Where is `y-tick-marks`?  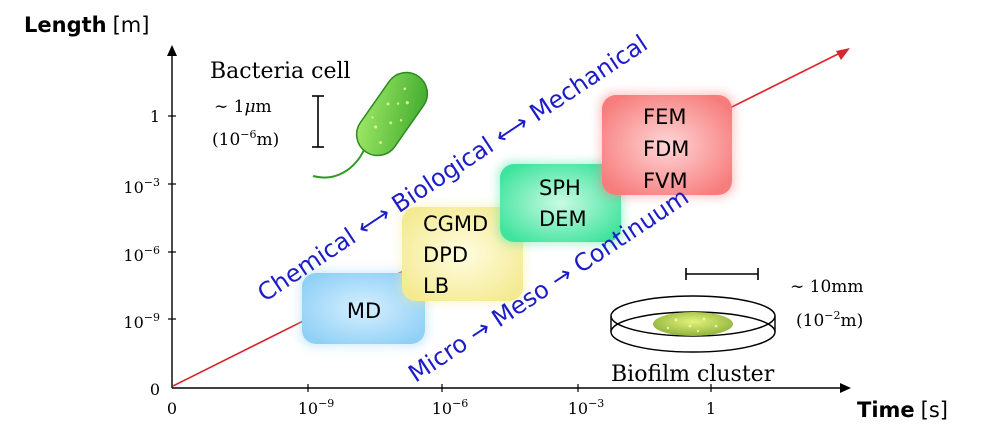
y-tick-marks is located at coordinates (172, 217).